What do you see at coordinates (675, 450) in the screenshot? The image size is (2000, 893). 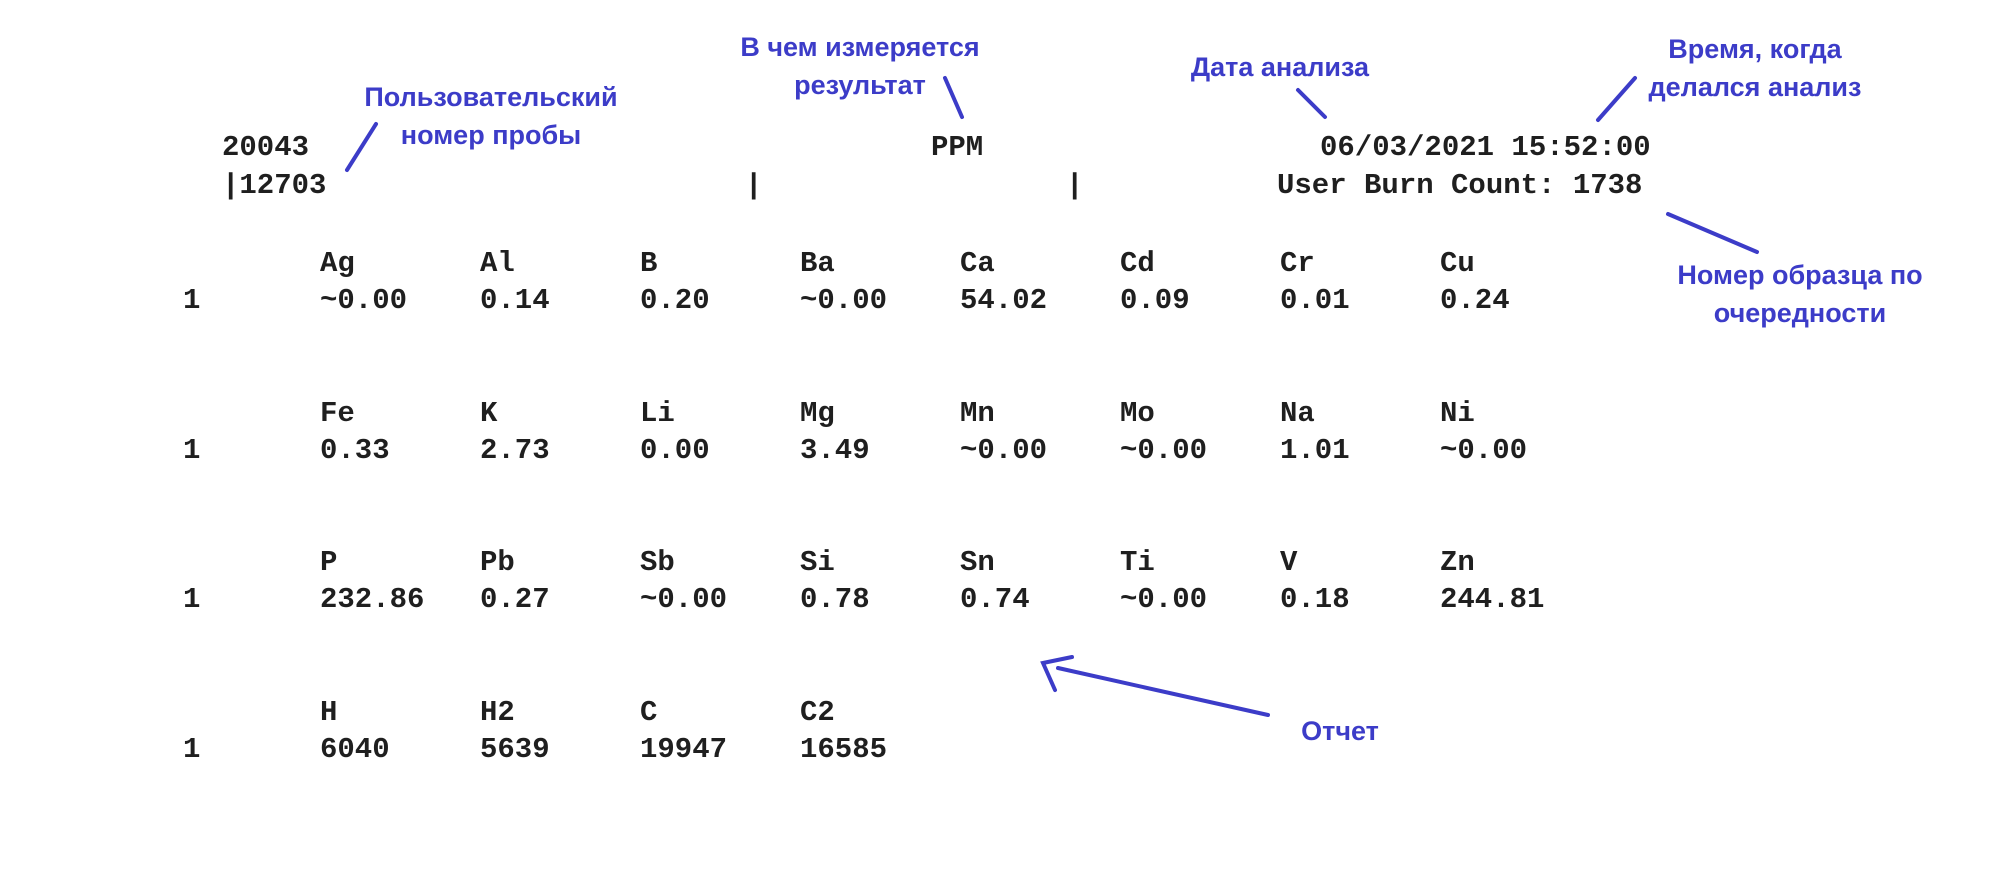 I see `element-value: 0.00` at bounding box center [675, 450].